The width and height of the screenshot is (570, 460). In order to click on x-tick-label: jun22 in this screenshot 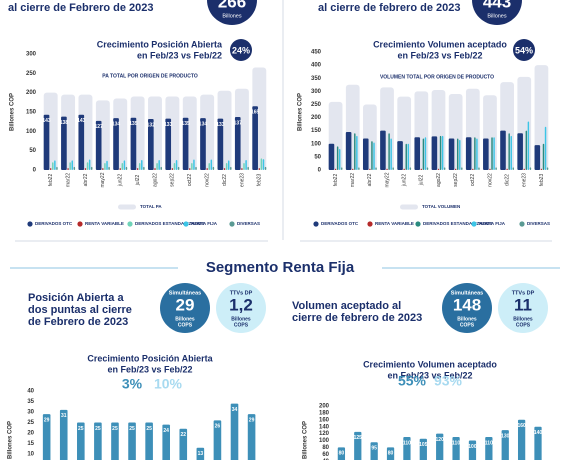, I will do `click(121, 180)`.